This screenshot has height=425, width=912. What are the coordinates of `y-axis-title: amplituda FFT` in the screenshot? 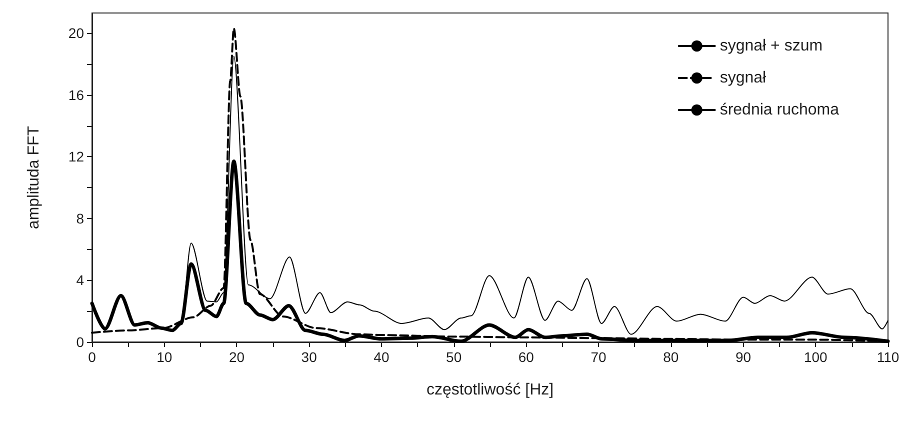 It's located at (34, 178).